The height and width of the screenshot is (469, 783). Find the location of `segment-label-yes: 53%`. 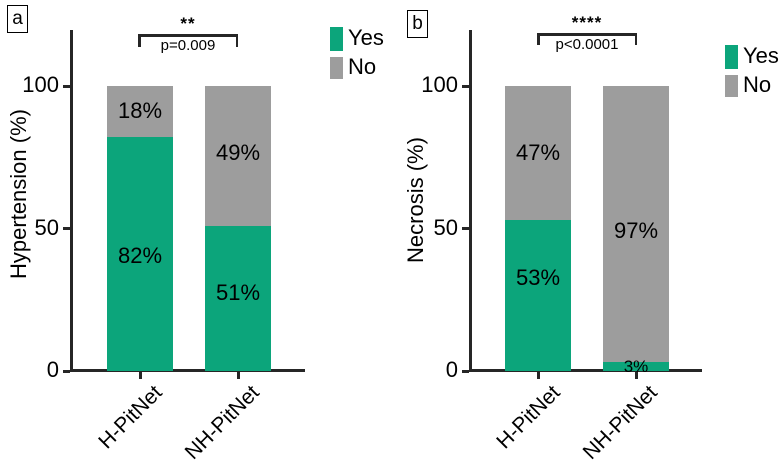

segment-label-yes: 53% is located at coordinates (538, 277).